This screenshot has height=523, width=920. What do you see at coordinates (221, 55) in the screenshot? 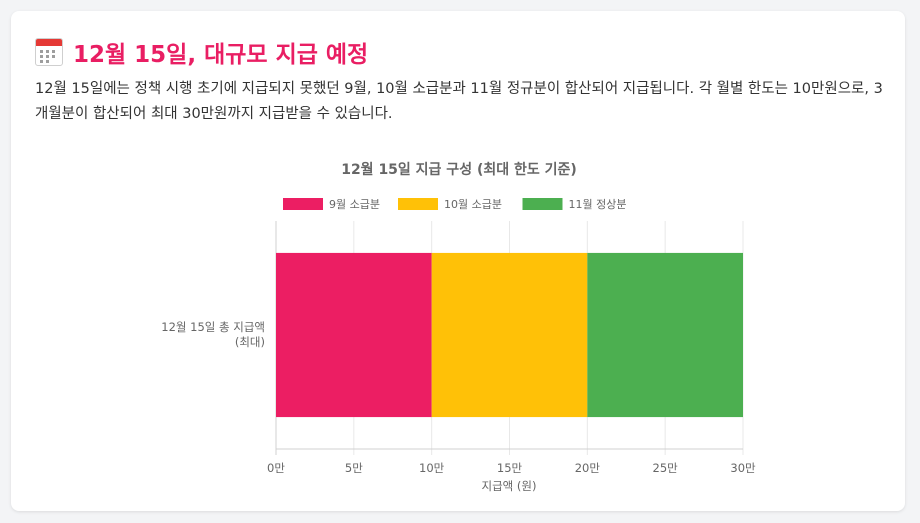
I see `page-title: 12월 15일, 대규모 지급 예정` at bounding box center [221, 55].